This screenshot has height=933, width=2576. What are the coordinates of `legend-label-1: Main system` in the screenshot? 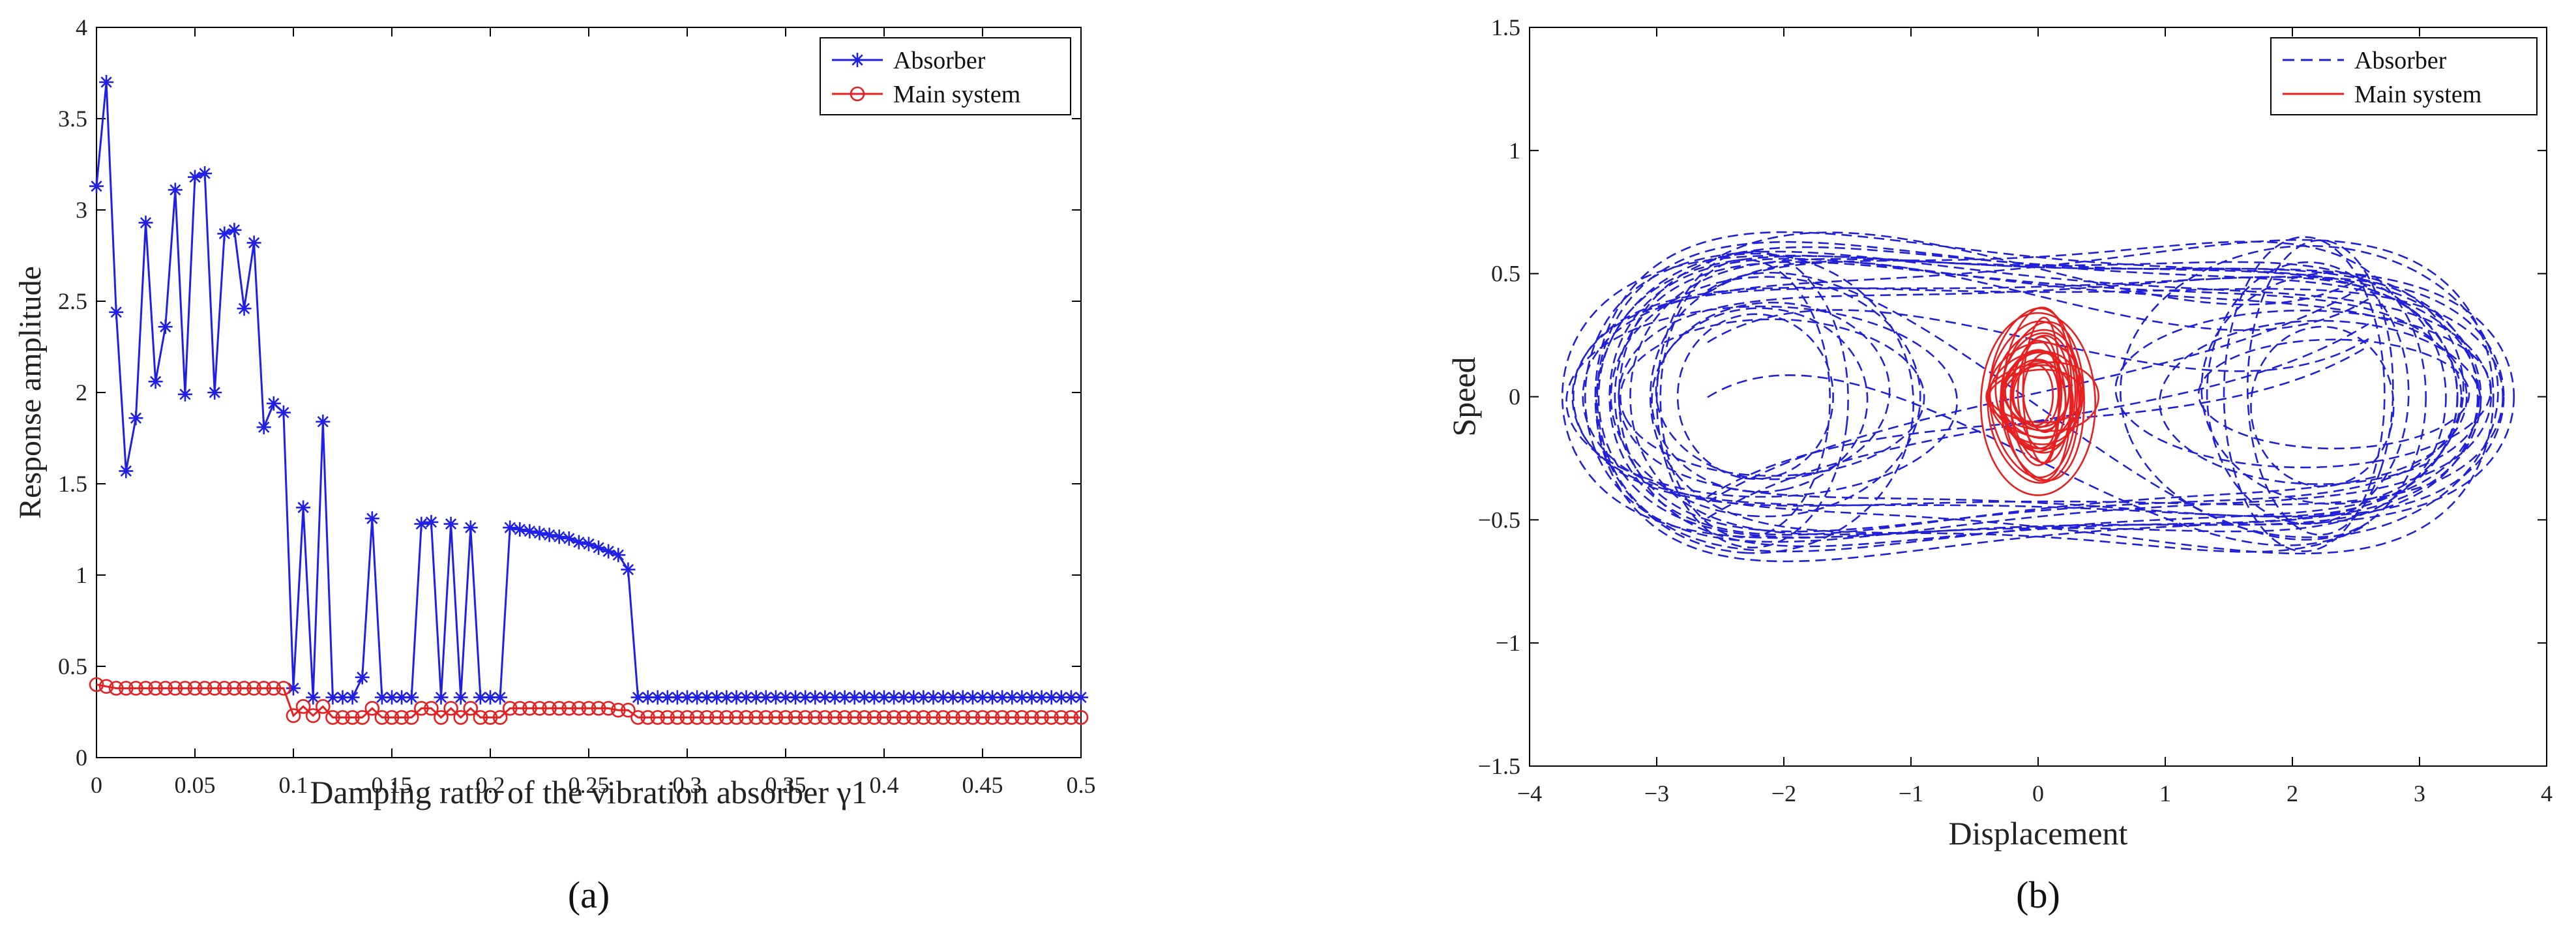 It's located at (2417, 94).